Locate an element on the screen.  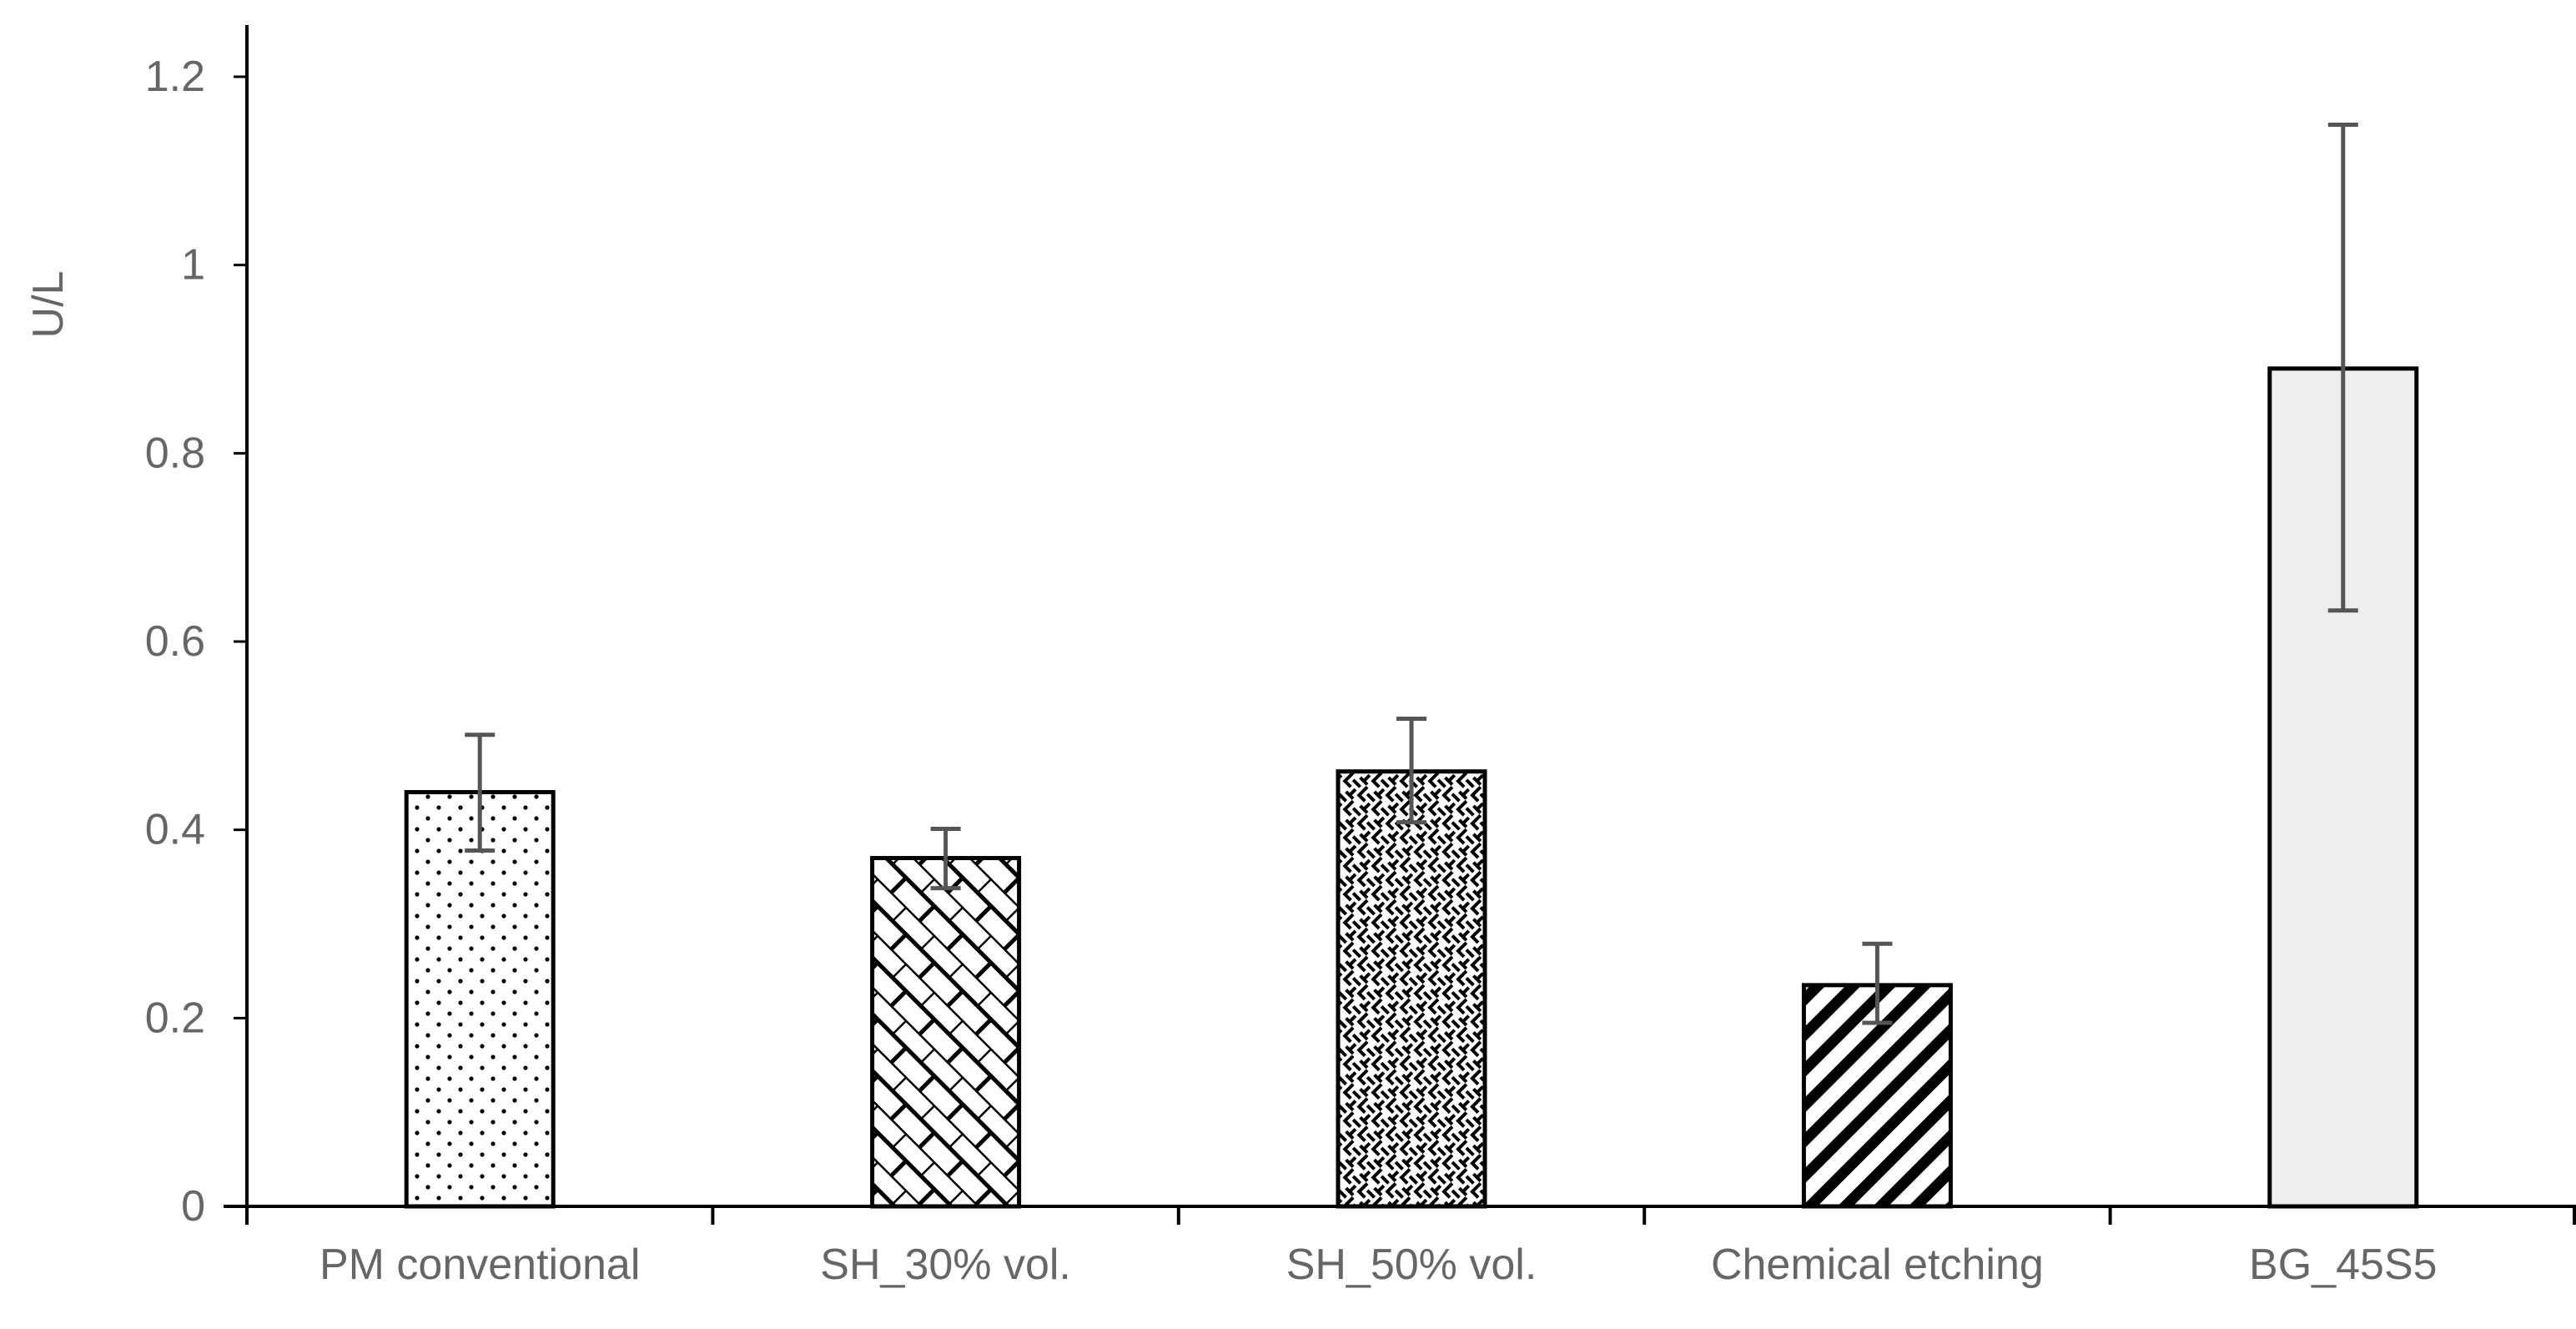
x-tick-label: SH_50% vol. is located at coordinates (1411, 1265).